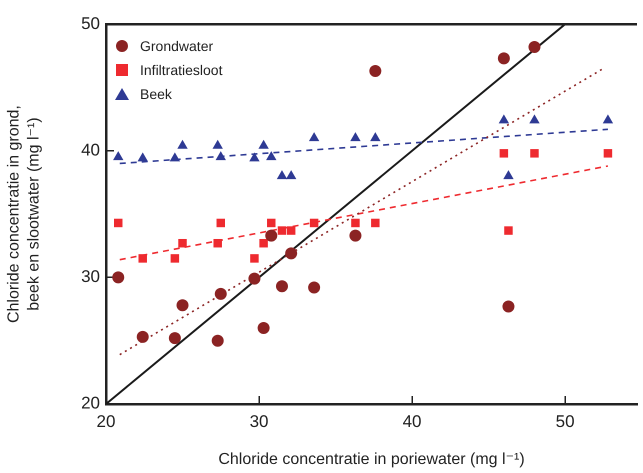 This screenshot has height=473, width=643. Describe the element at coordinates (412, 421) in the screenshot. I see `x-tick-label: 40` at that location.